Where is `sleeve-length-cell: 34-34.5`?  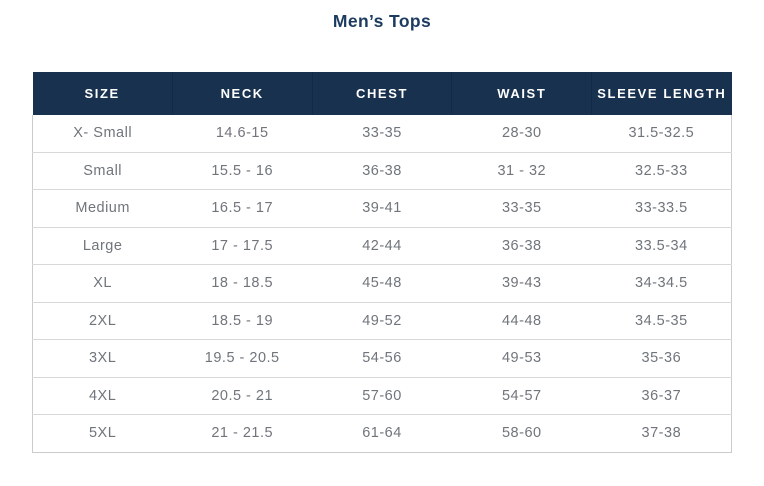 sleeve-length-cell: 34-34.5 is located at coordinates (661, 283).